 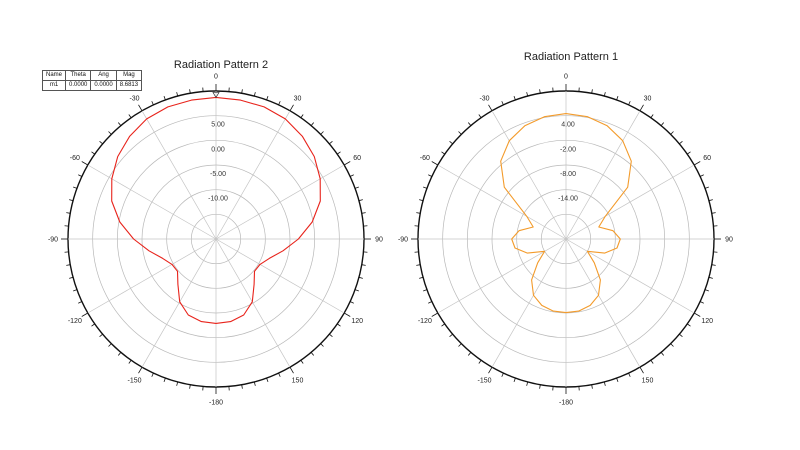 I want to click on pattern-trace, so click(x=216, y=210).